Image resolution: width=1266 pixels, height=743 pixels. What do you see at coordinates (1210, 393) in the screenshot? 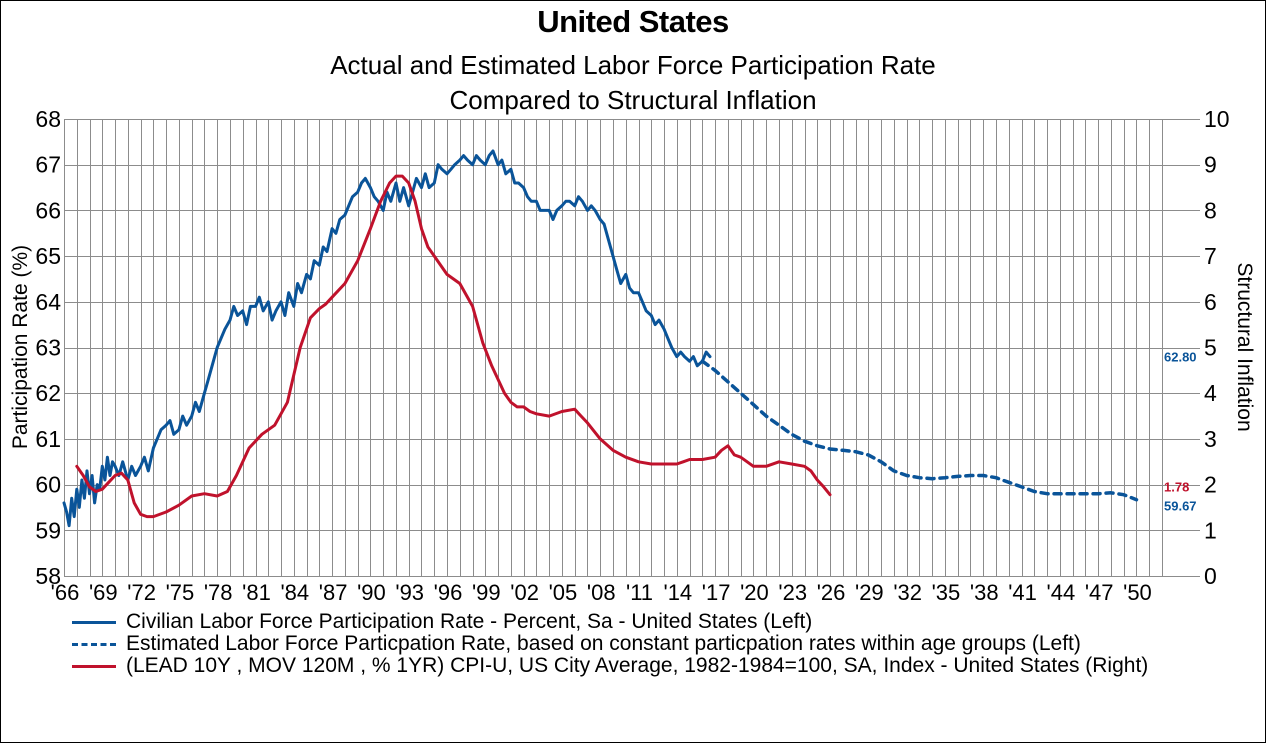
I see `y-tick-right: 4` at bounding box center [1210, 393].